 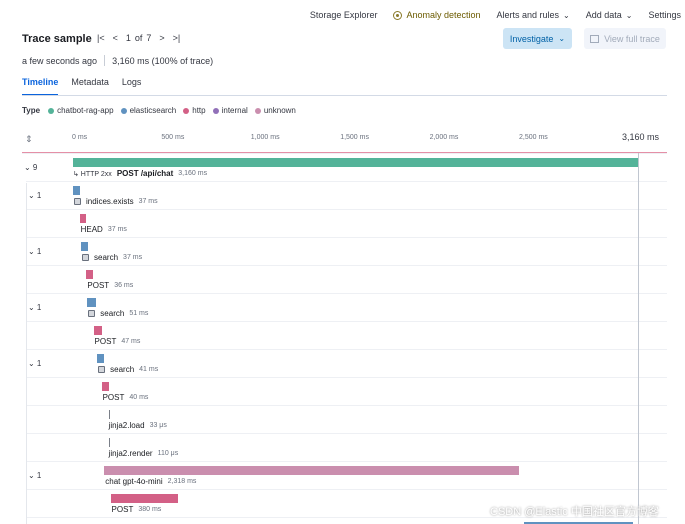 I want to click on span-duration: 110 μs, so click(x=168, y=453).